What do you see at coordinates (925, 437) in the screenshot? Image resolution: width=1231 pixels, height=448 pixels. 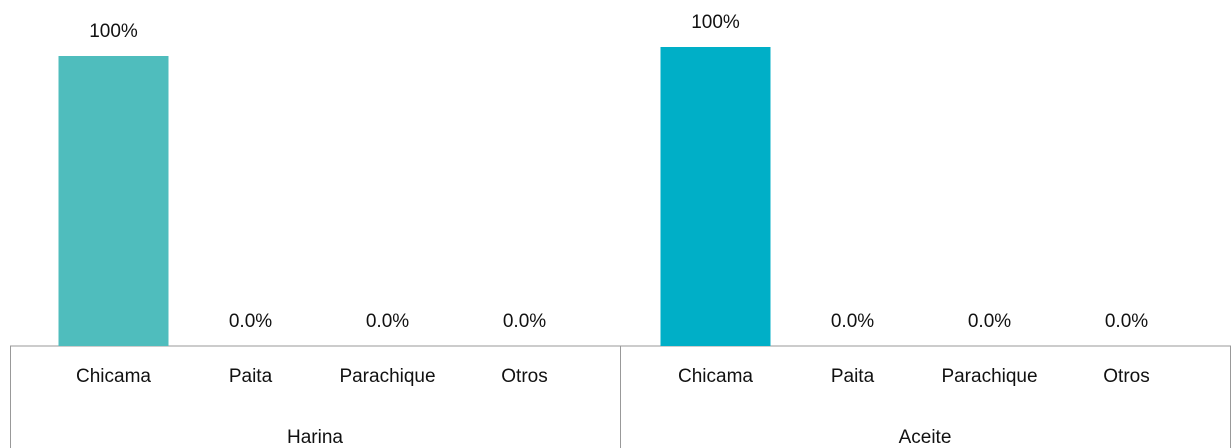 I see `group-label: Aceite` at bounding box center [925, 437].